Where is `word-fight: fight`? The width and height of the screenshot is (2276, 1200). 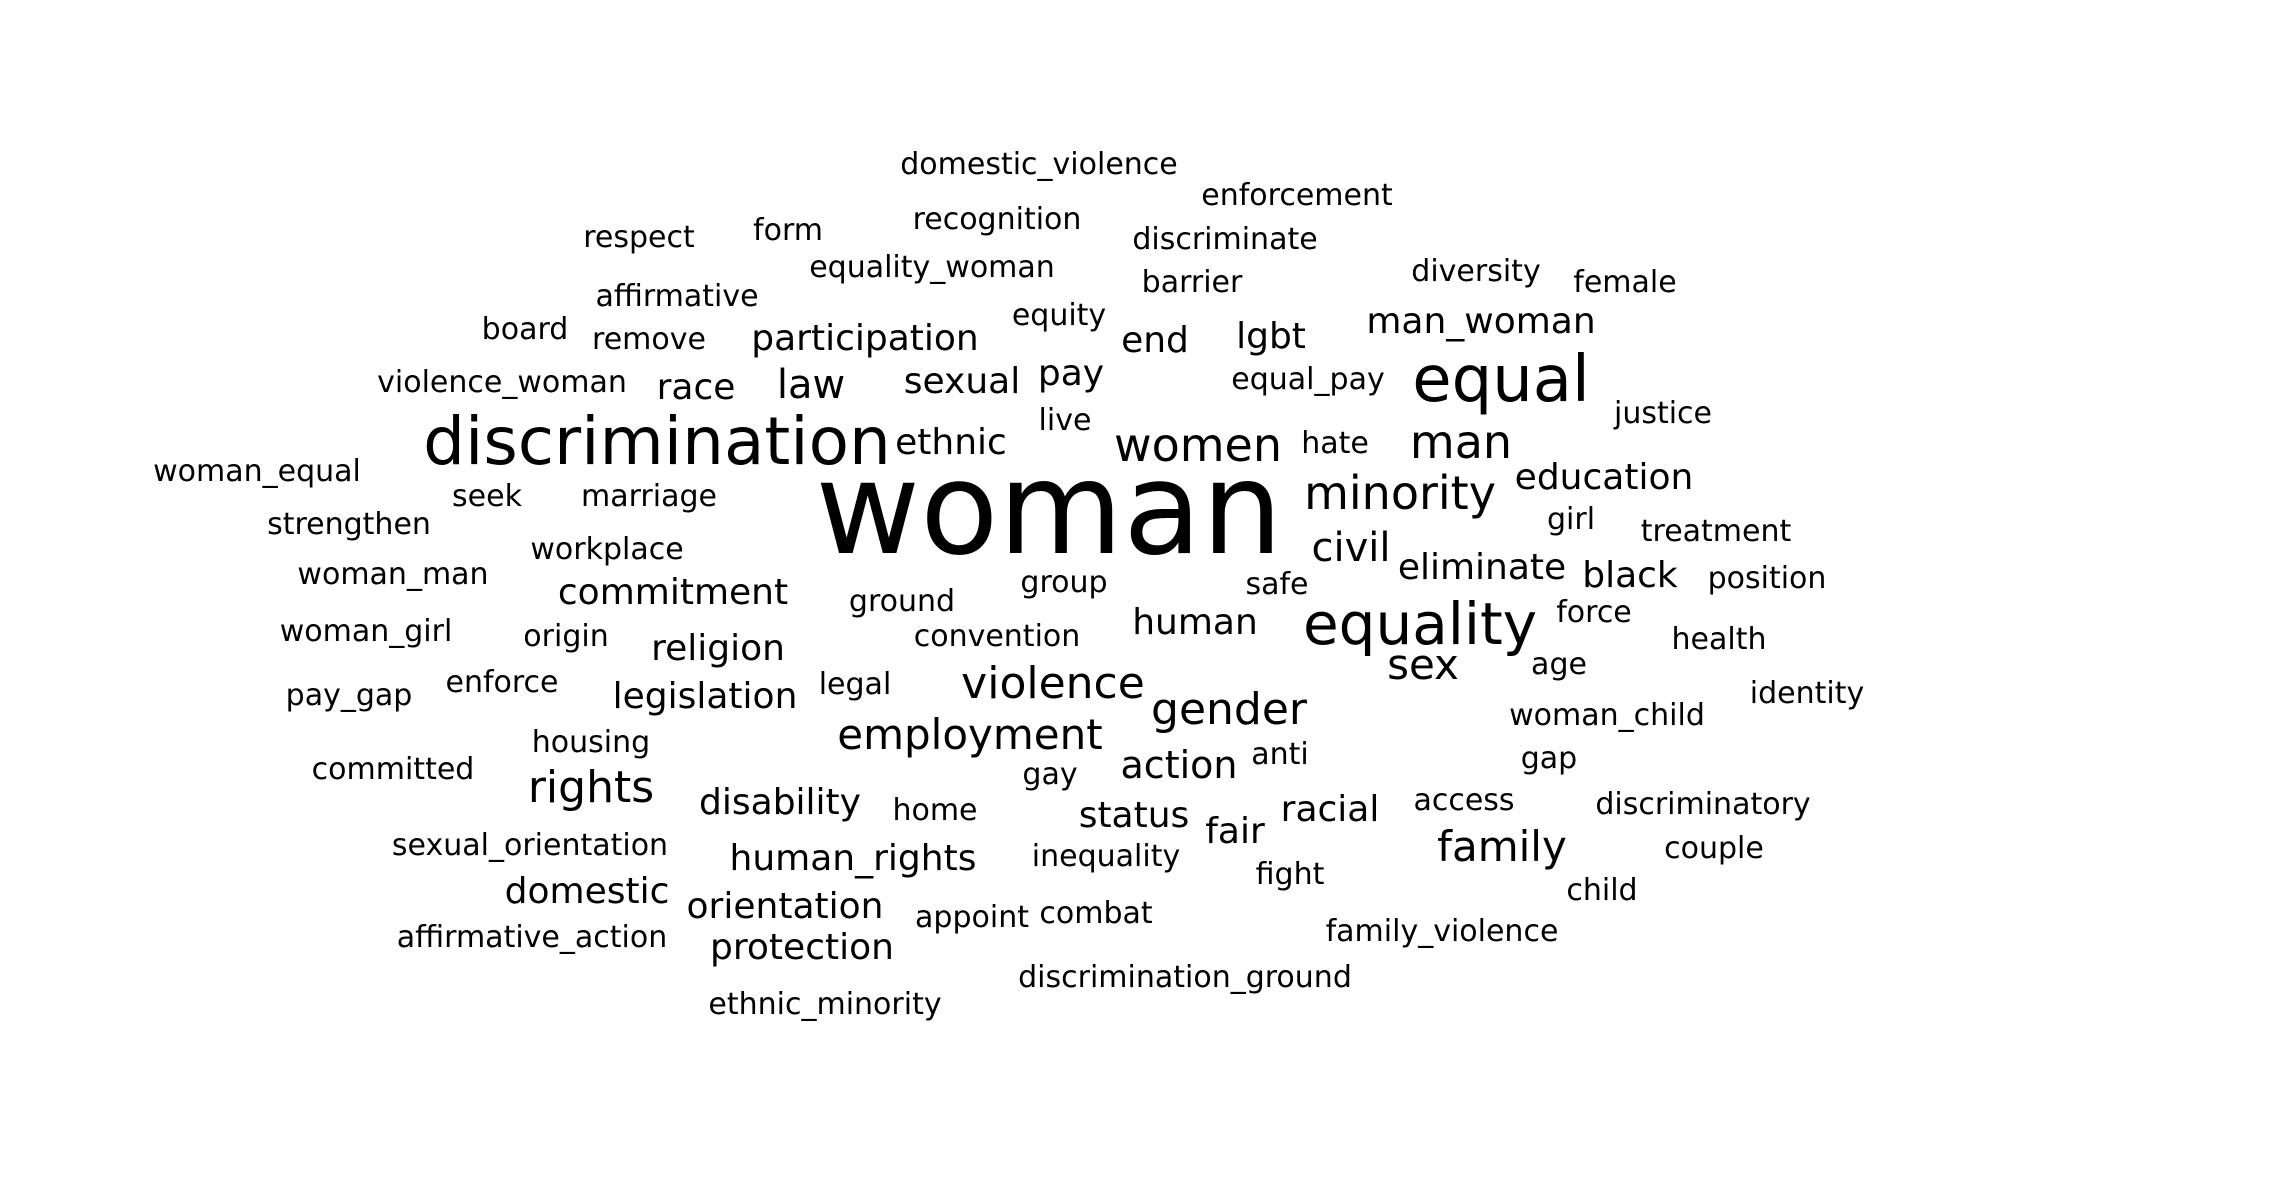
word-fight: fight is located at coordinates (1290, 874).